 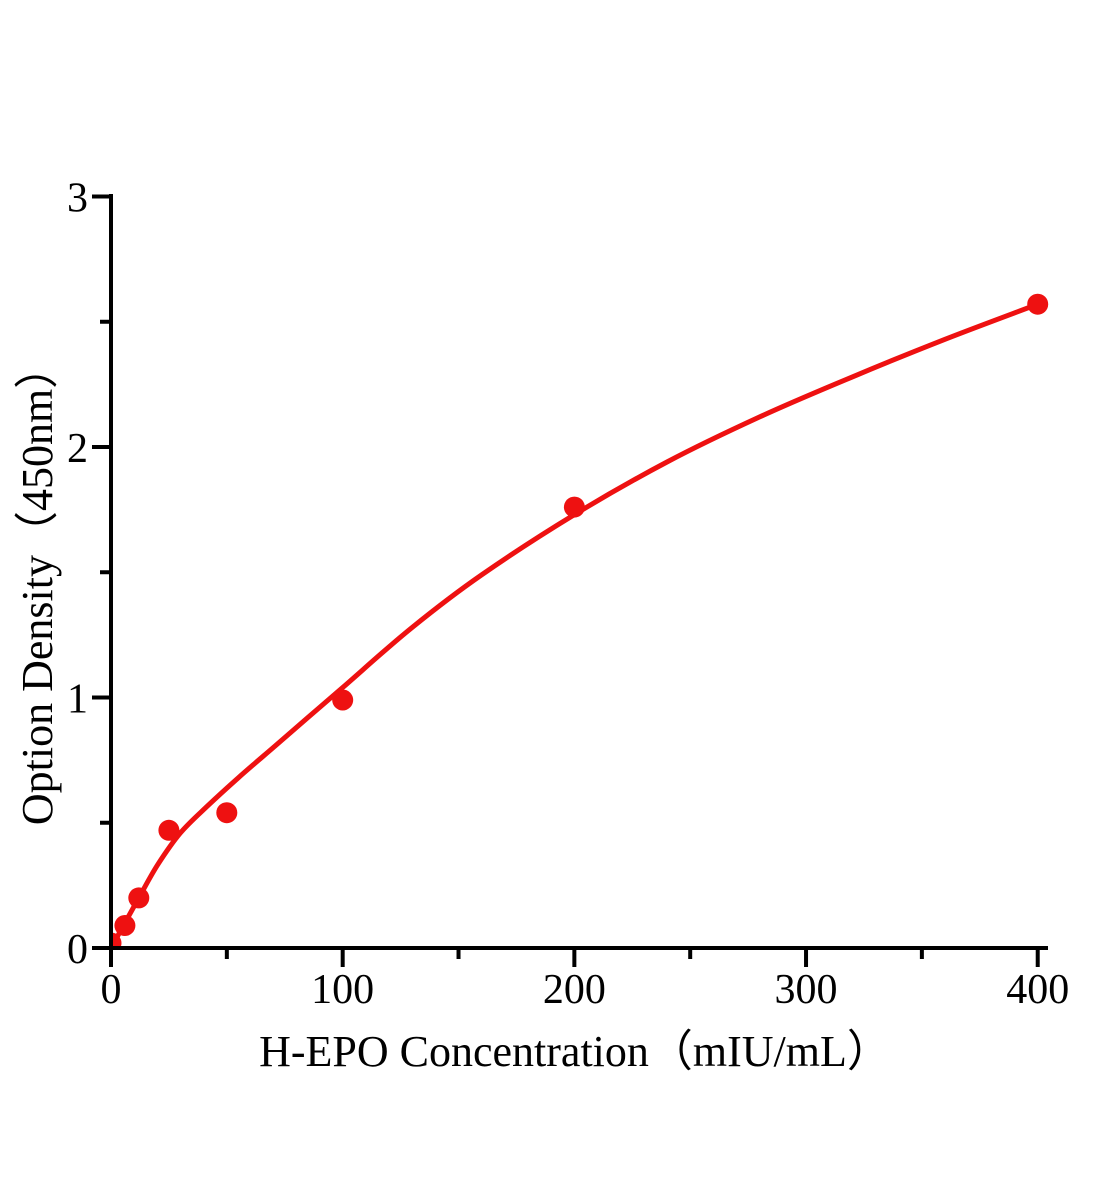 What do you see at coordinates (342, 990) in the screenshot?
I see `x-tick-label: 100` at bounding box center [342, 990].